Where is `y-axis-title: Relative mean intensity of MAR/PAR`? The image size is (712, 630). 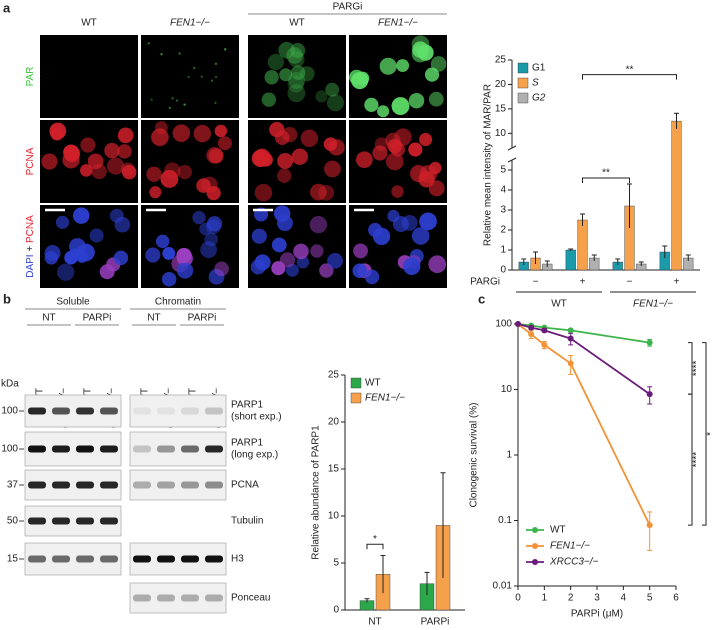
y-axis-title: Relative mean intensity of MAR/PAR is located at coordinates (488, 165).